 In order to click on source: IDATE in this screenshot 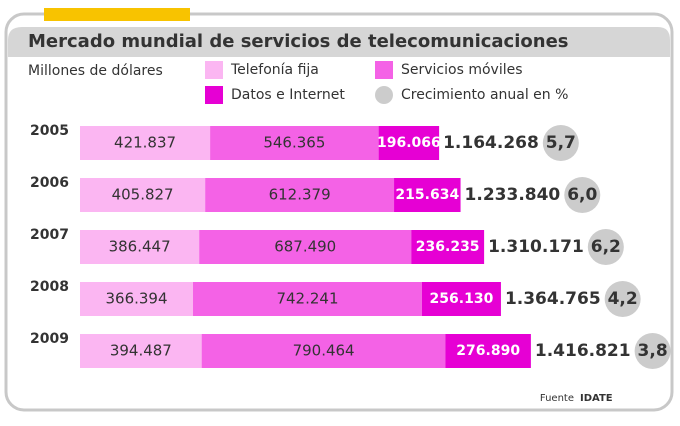, I will do `click(596, 398)`.